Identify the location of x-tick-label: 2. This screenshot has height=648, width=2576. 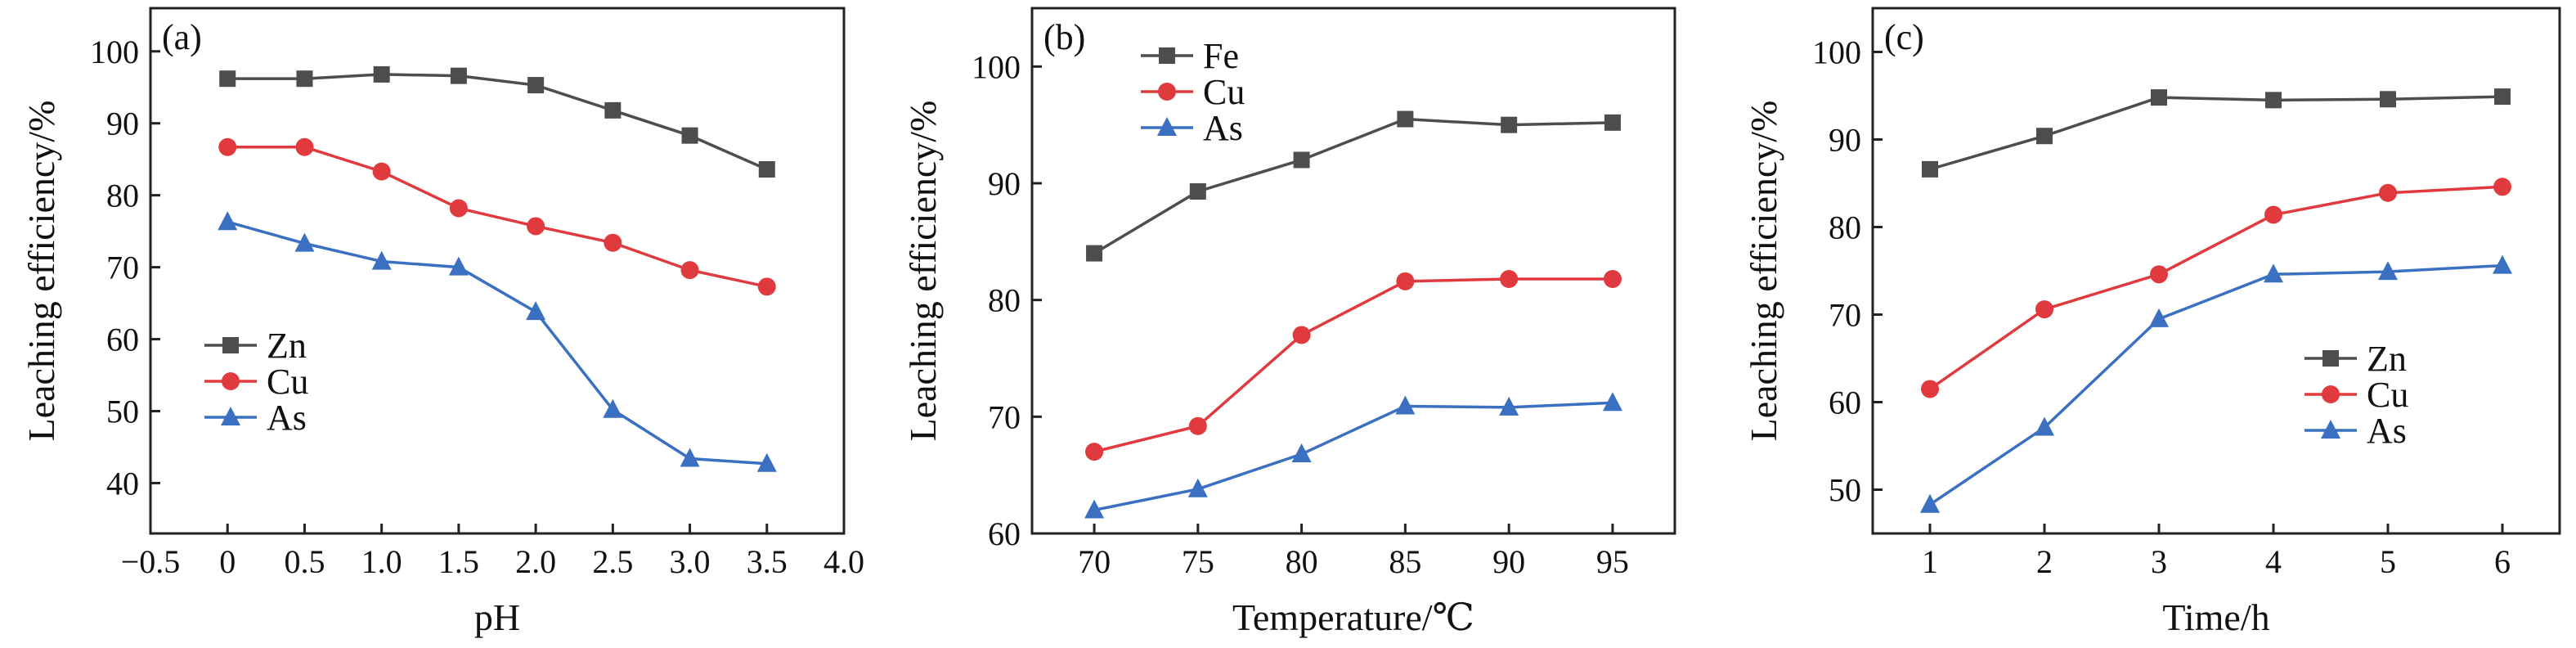
(2044, 562).